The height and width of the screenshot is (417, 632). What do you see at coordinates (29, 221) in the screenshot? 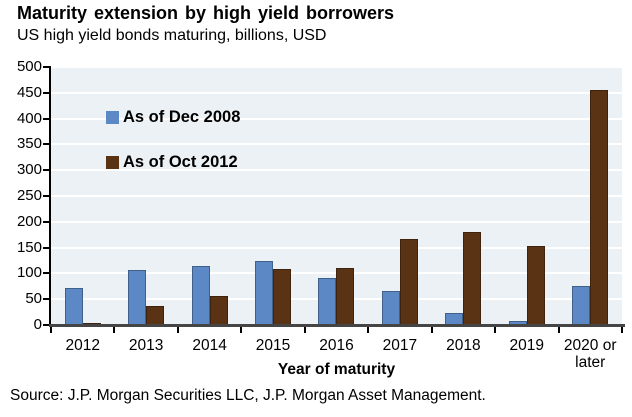
I see `y-tick-label: 200` at bounding box center [29, 221].